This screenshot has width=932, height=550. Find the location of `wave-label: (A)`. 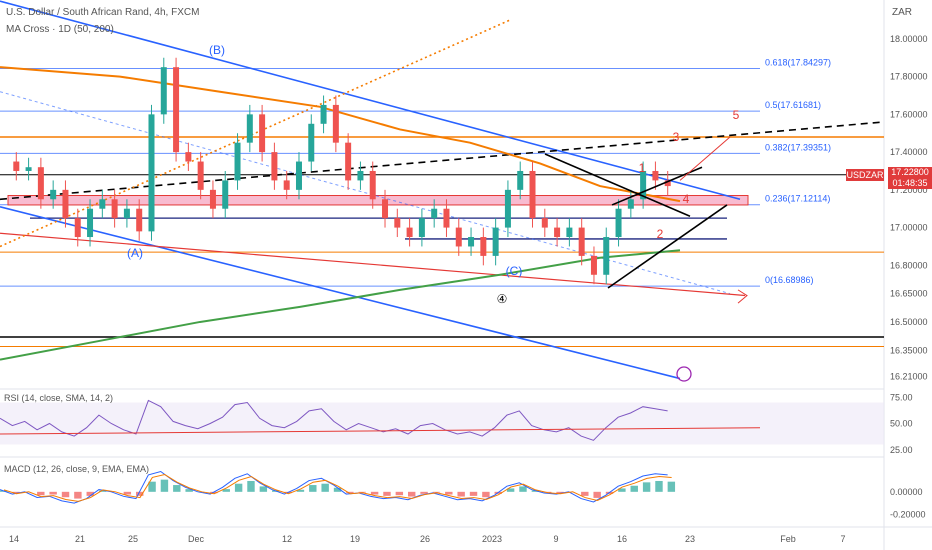

wave-label: (A) is located at coordinates (135, 253).